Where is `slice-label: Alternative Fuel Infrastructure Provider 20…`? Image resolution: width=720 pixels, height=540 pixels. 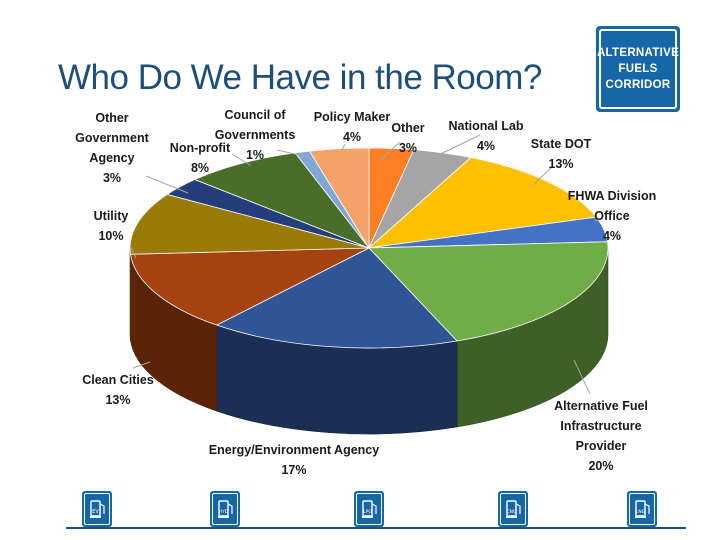 slice-label: Alternative Fuel Infrastructure Provider 20… is located at coordinates (601, 436).